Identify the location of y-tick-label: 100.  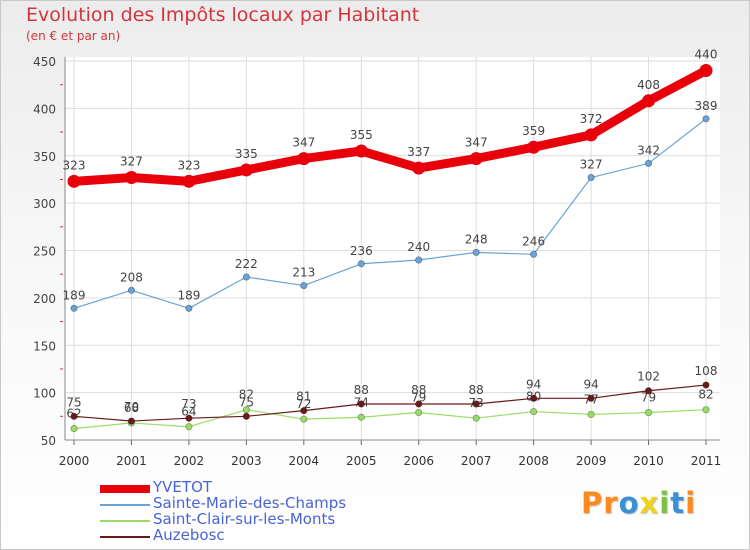
(44, 394).